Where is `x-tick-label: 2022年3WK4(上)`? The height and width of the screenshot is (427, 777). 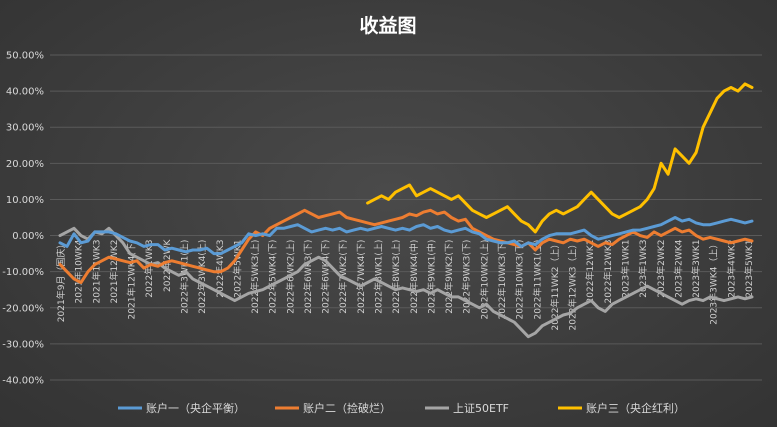 x-tick-label: 2022年3WK4(上) is located at coordinates (202, 277).